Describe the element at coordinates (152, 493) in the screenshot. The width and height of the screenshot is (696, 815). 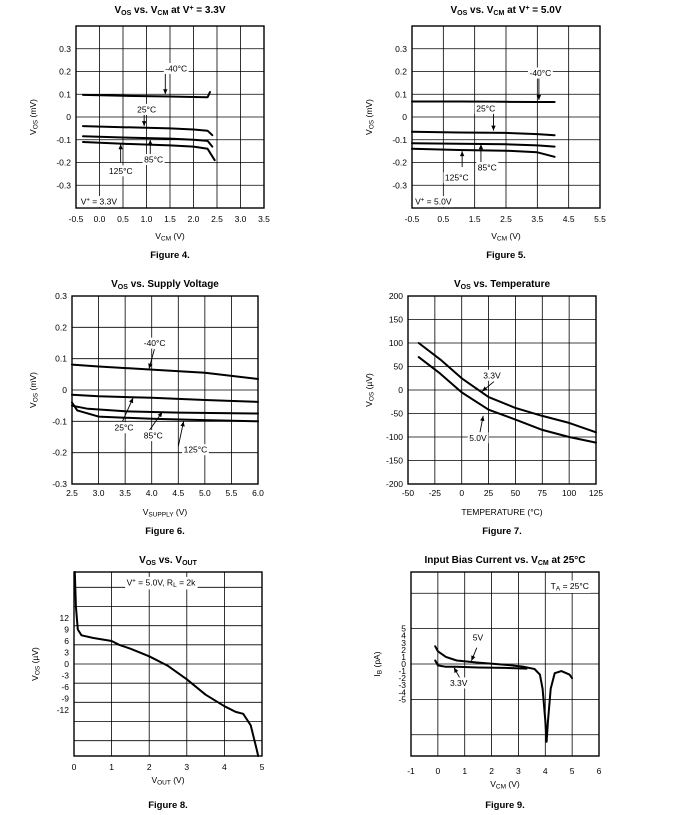
I see `x-tick-label: 4.0` at that location.